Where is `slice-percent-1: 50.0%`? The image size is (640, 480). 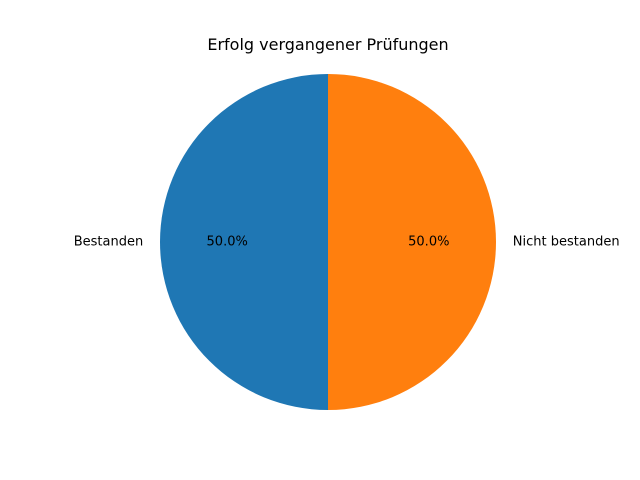
slice-percent-1: 50.0% is located at coordinates (227, 242).